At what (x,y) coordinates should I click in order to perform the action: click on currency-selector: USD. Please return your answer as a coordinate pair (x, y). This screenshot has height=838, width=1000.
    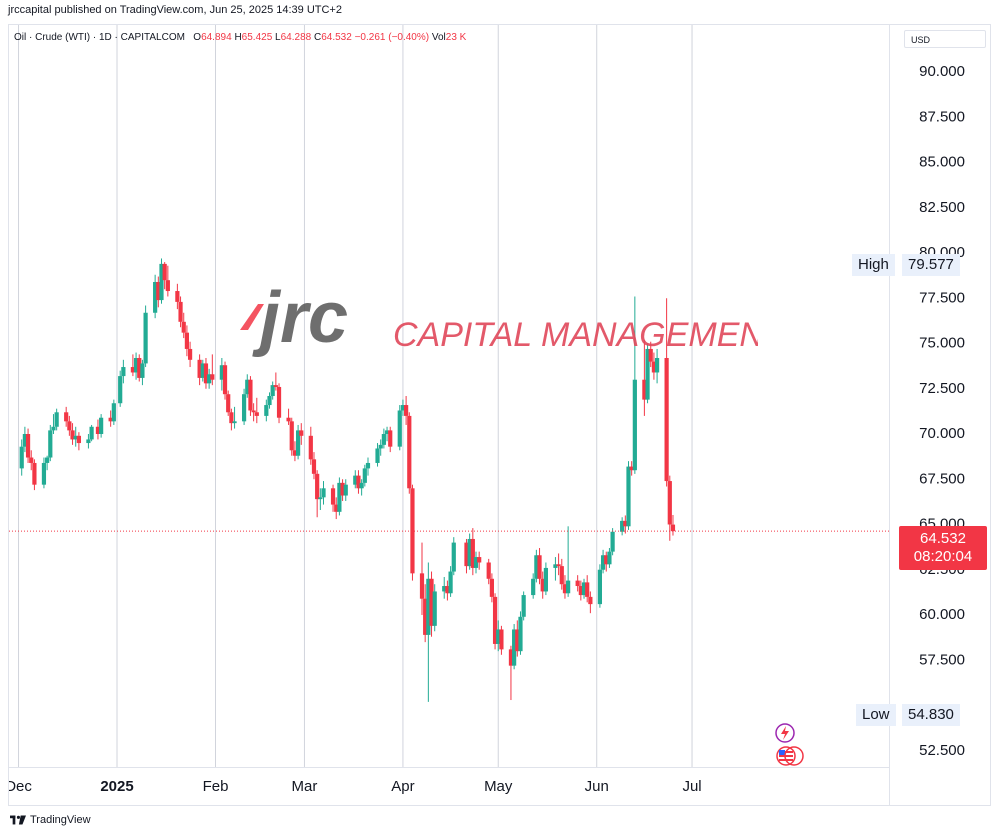
    Looking at the image, I should click on (945, 39).